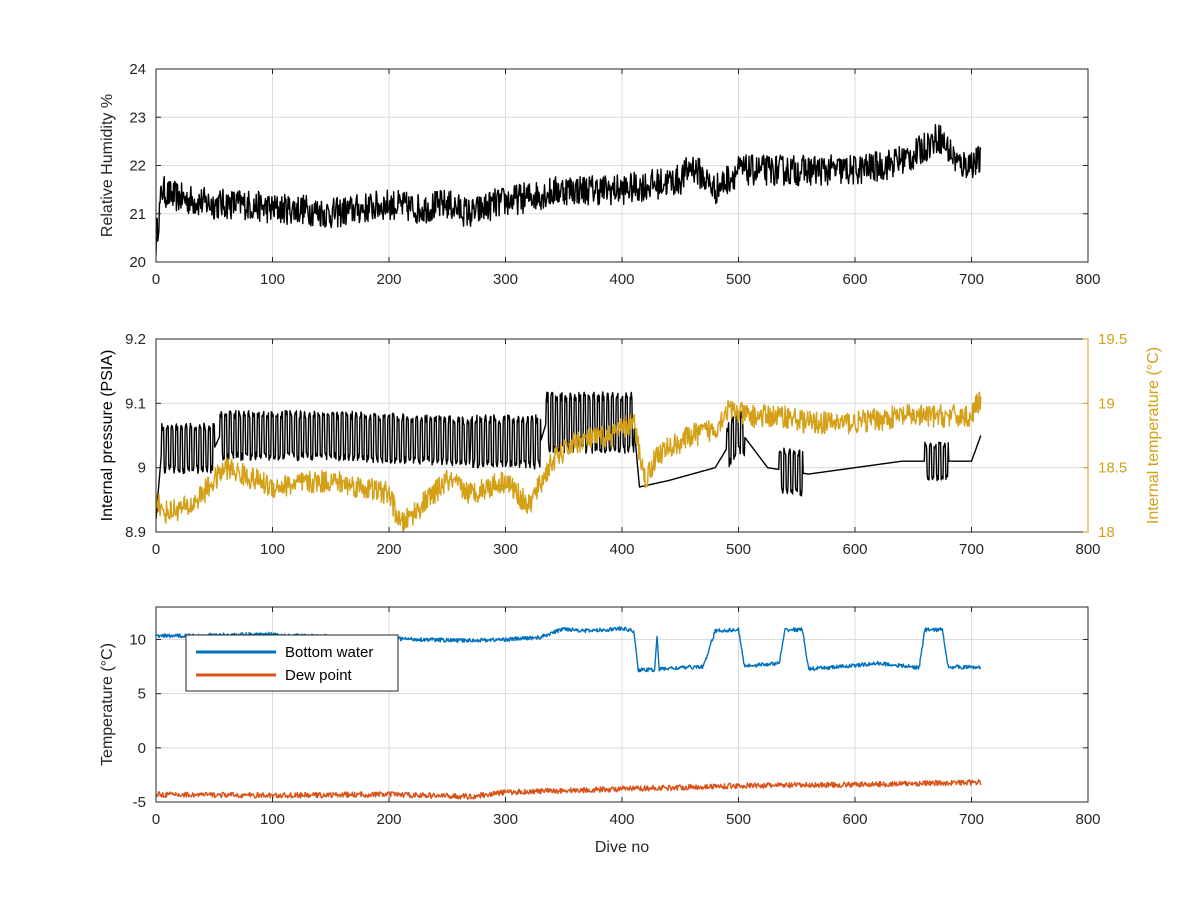 The image size is (1200, 900). I want to click on y-tick-label: 20, so click(137, 262).